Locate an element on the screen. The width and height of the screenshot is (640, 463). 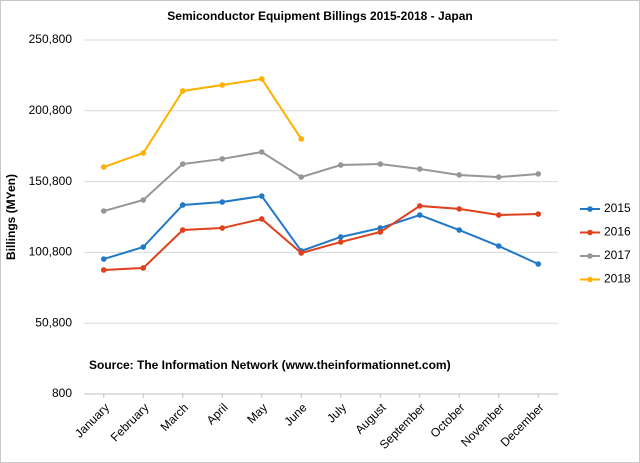
legend-label: 2017 is located at coordinates (617, 255).